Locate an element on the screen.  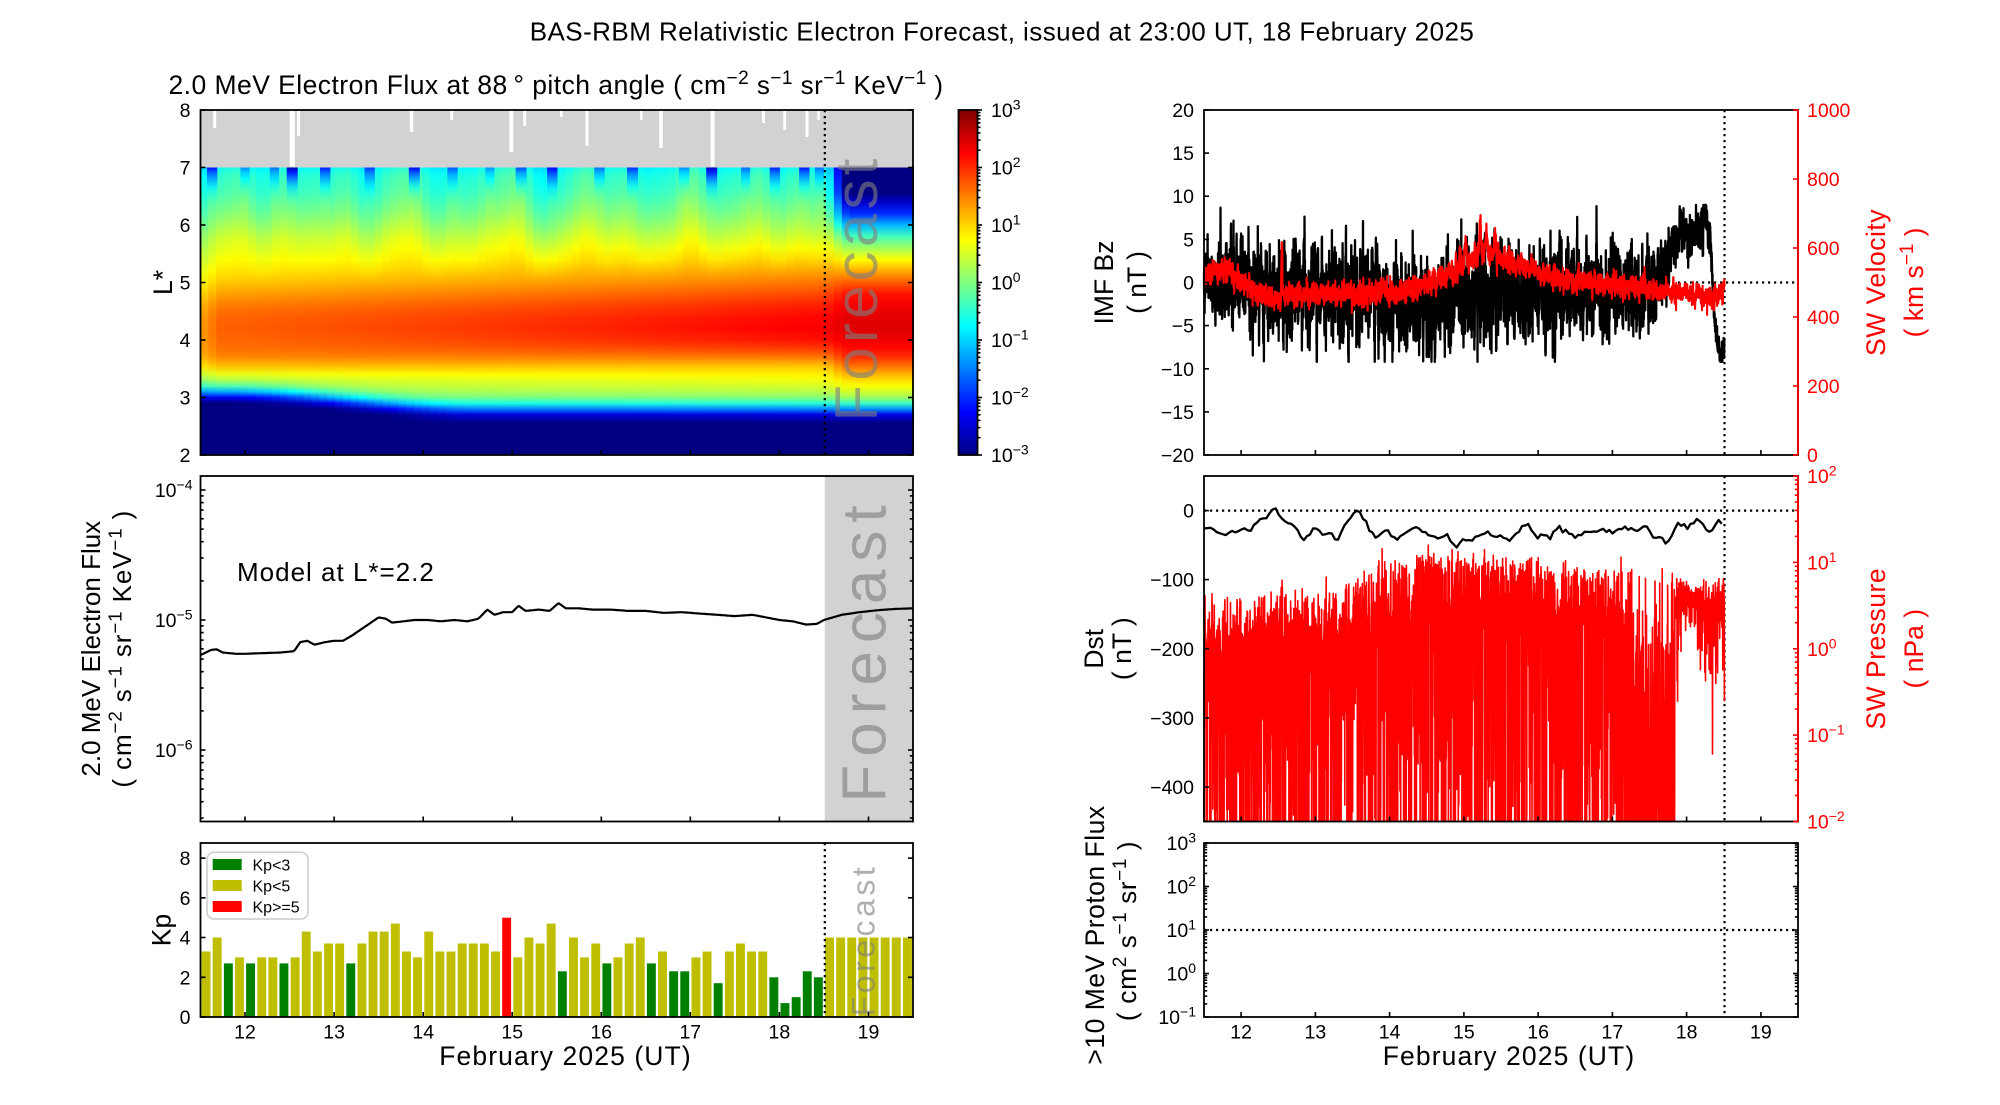
svg-text: Model at L*=2.2 is located at coordinates (336, 572).